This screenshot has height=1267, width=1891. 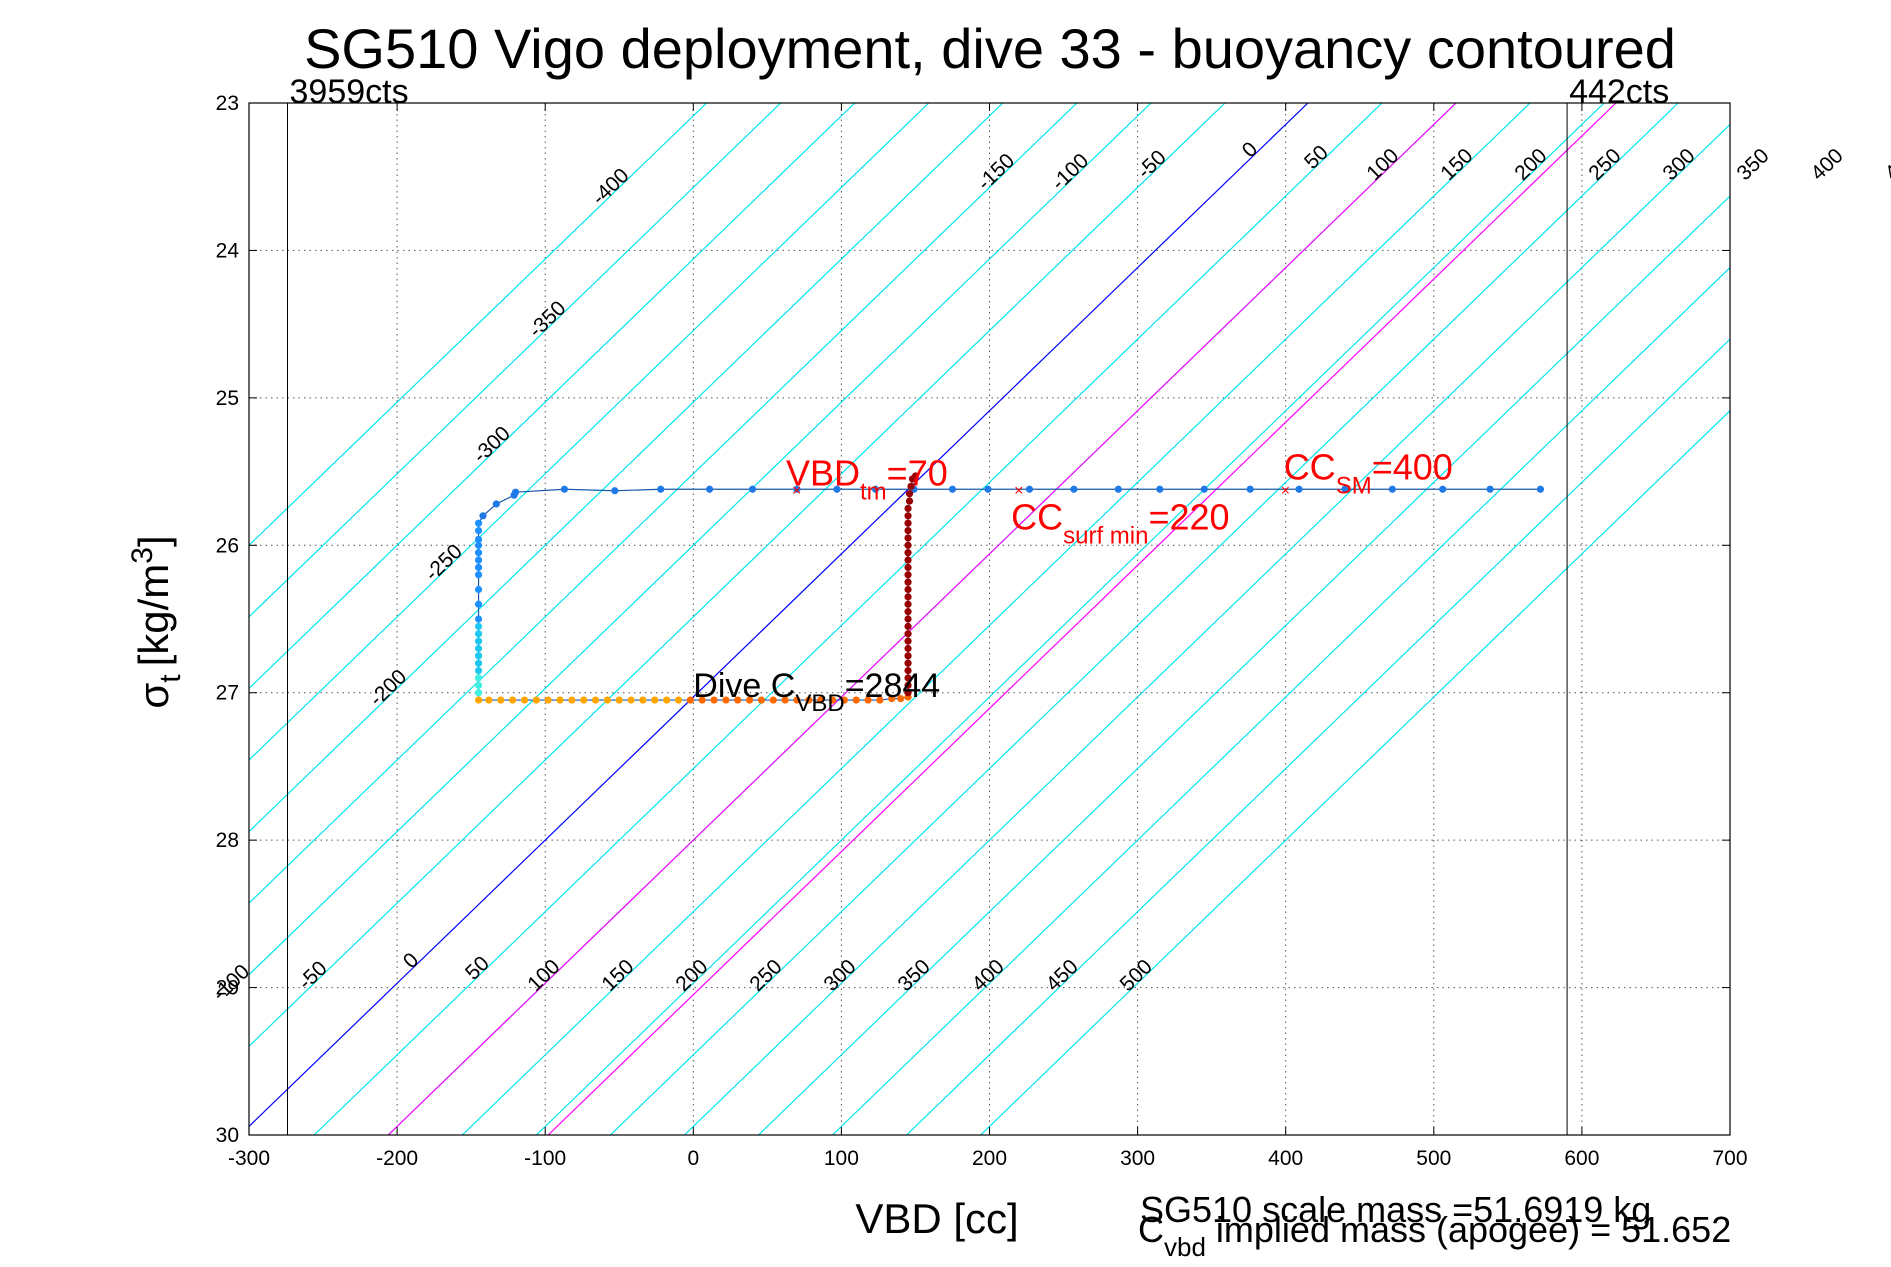 What do you see at coordinates (893, 686) in the screenshot?
I see `annotation-value: =2844` at bounding box center [893, 686].